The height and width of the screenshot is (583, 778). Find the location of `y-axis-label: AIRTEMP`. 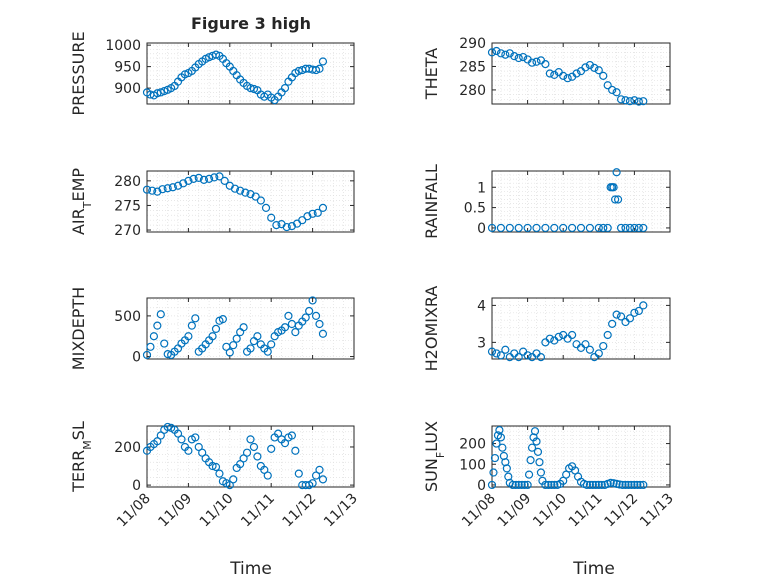

y-axis-label: AIRTEMP is located at coordinates (81, 201).